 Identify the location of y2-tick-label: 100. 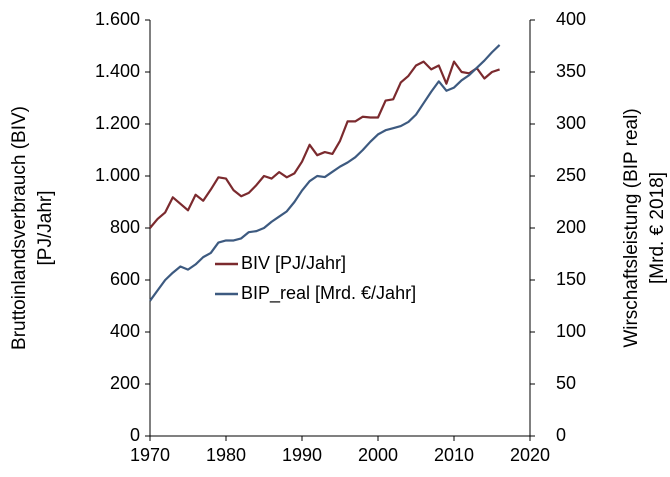
(571, 331).